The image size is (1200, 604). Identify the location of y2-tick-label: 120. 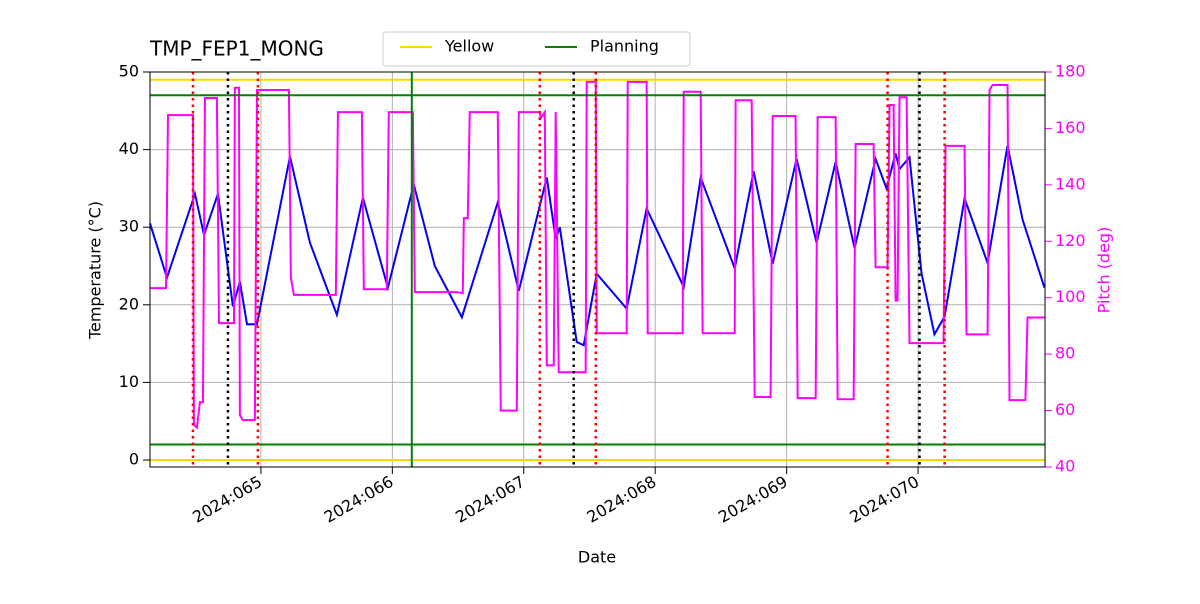
(1070, 240).